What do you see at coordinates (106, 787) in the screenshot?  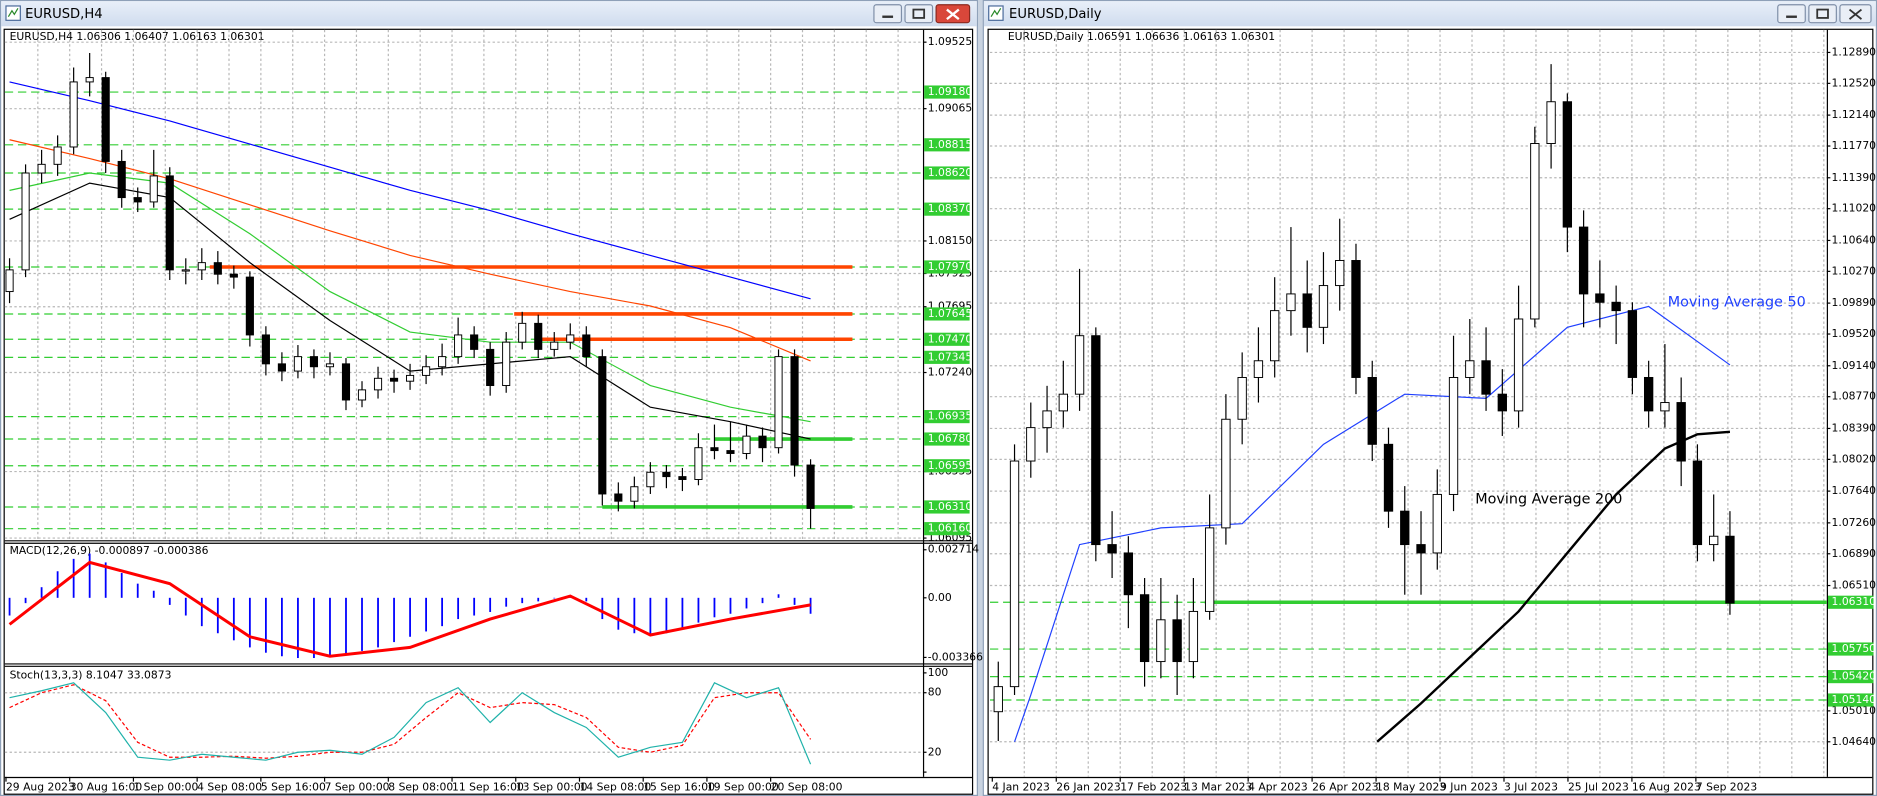 I see `x-tick-label: 30 Aug 16:00` at bounding box center [106, 787].